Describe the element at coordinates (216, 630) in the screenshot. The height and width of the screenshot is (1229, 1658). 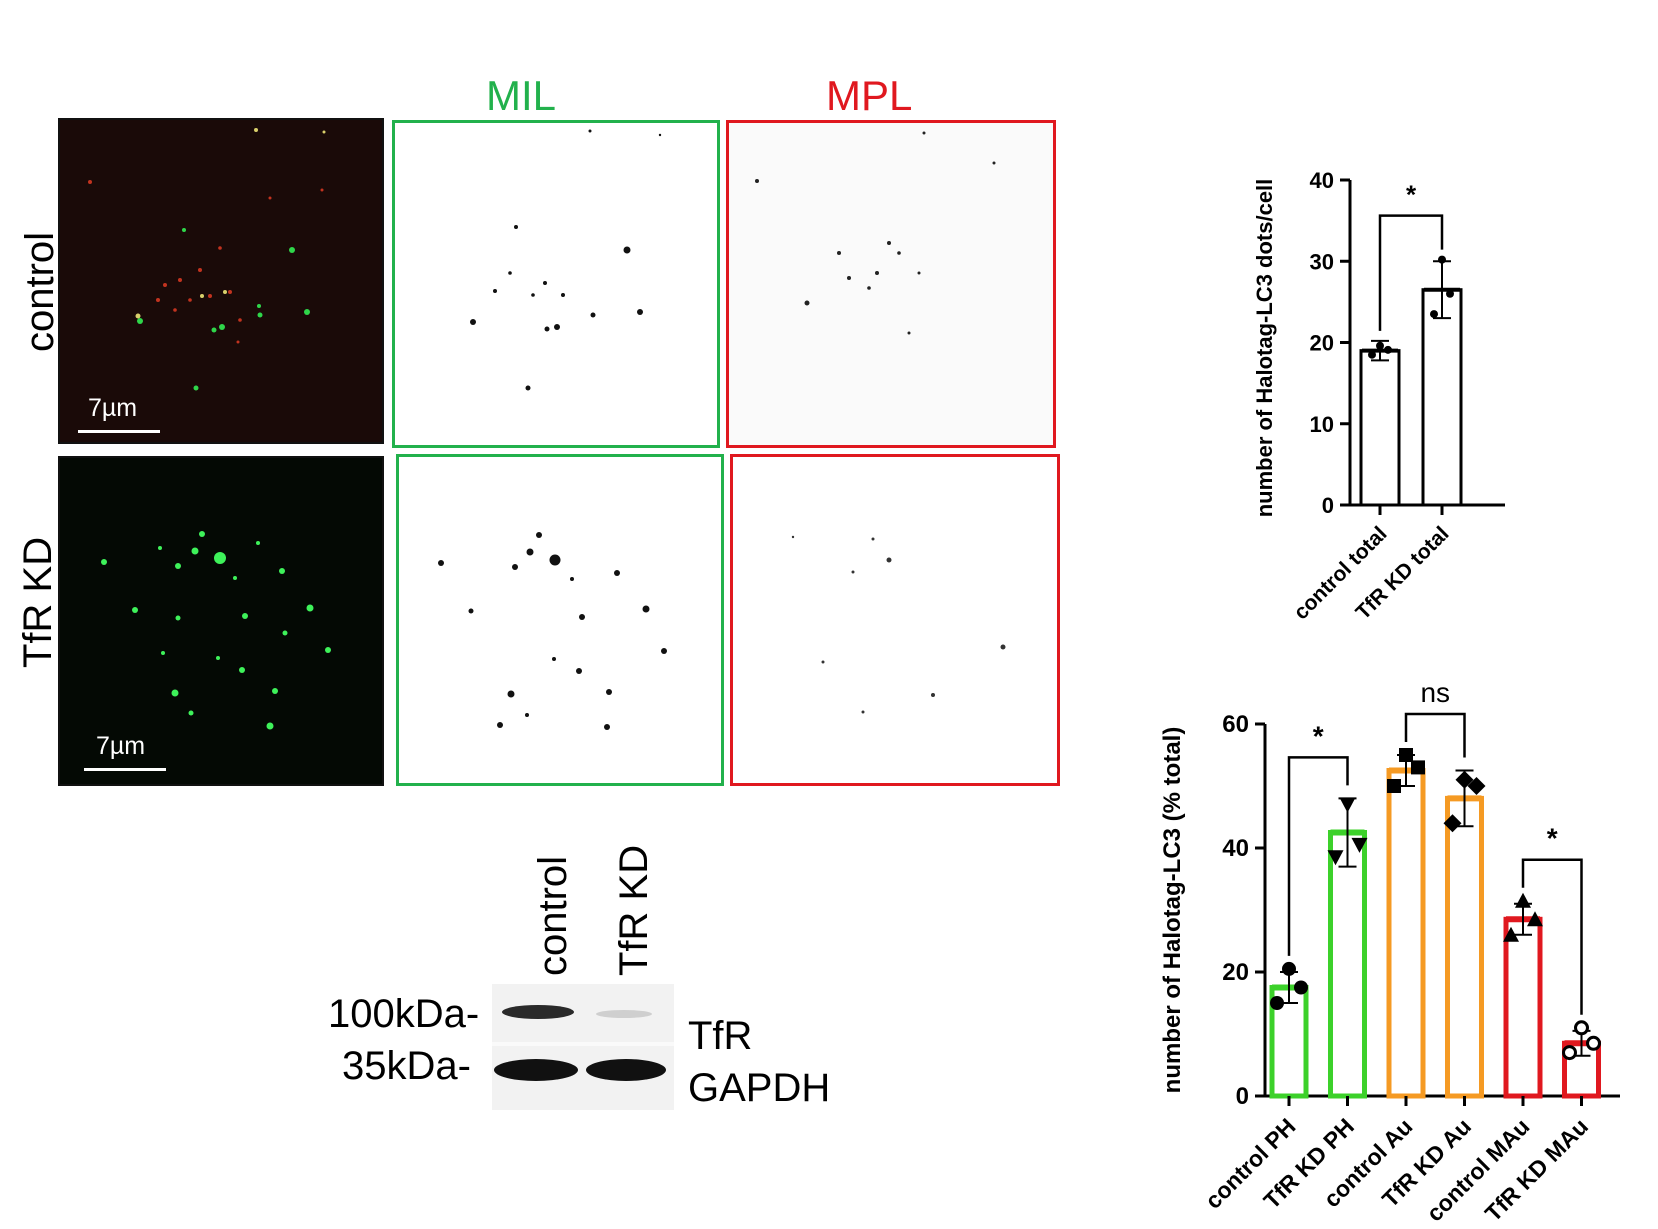
I see `tfr-kd-merged-dots` at that location.